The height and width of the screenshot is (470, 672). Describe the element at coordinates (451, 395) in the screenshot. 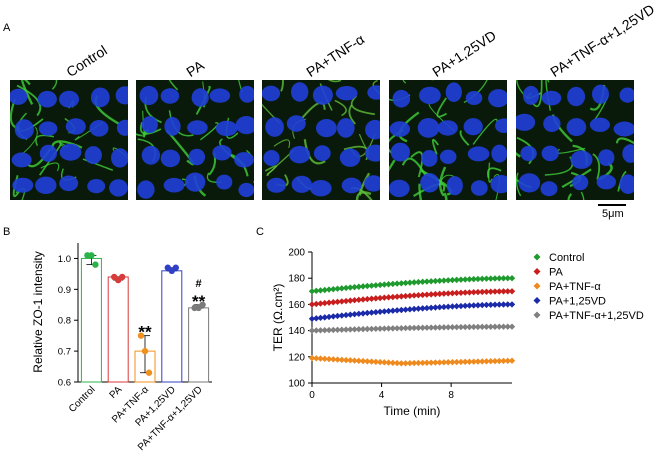

I see `ter-x-tick-label: 8` at that location.